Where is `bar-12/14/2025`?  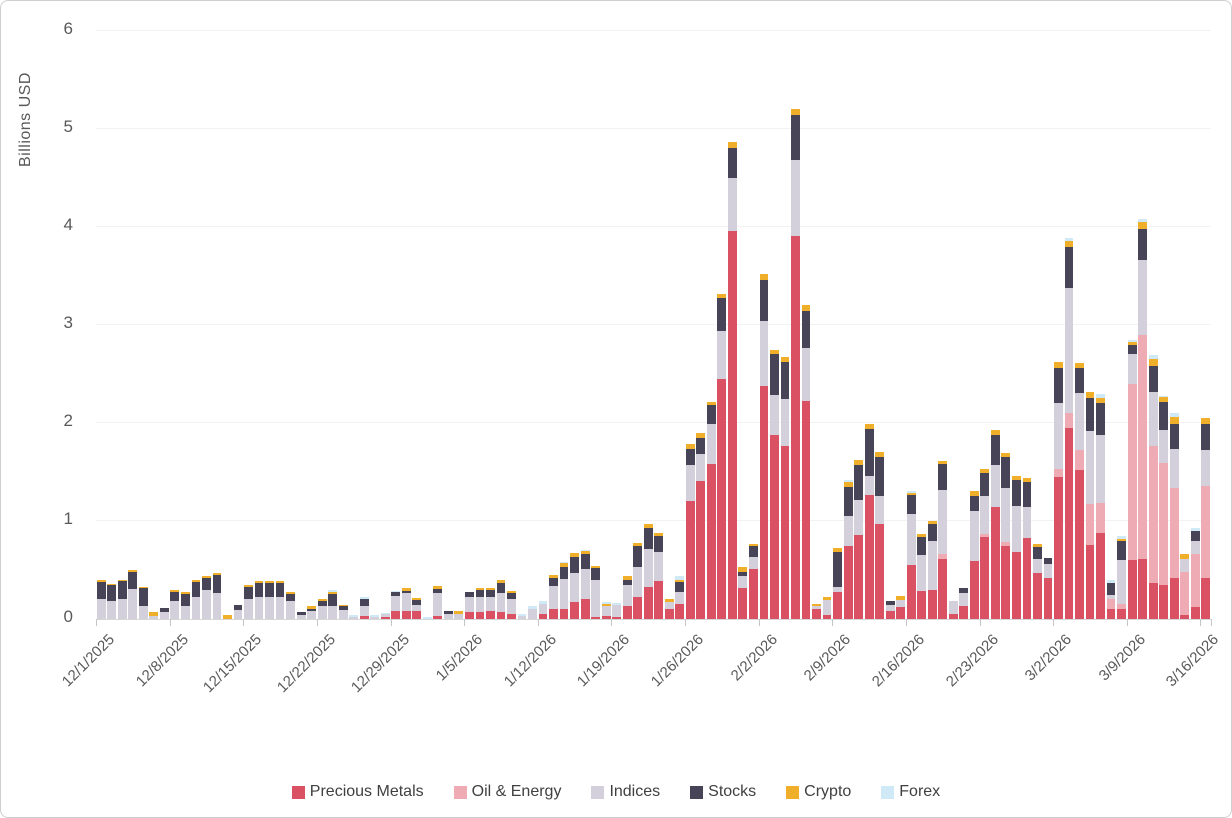 bar-12/14/2025 is located at coordinates (238, 325).